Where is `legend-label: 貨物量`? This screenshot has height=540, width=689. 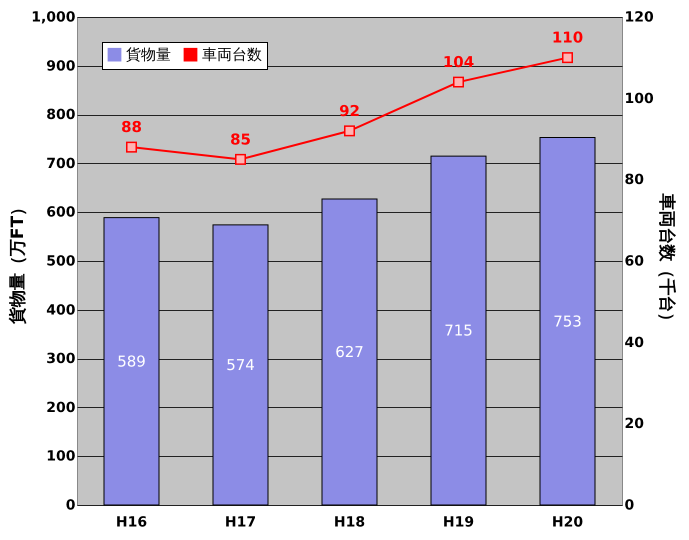 legend-label: 貨物量 is located at coordinates (148, 55).